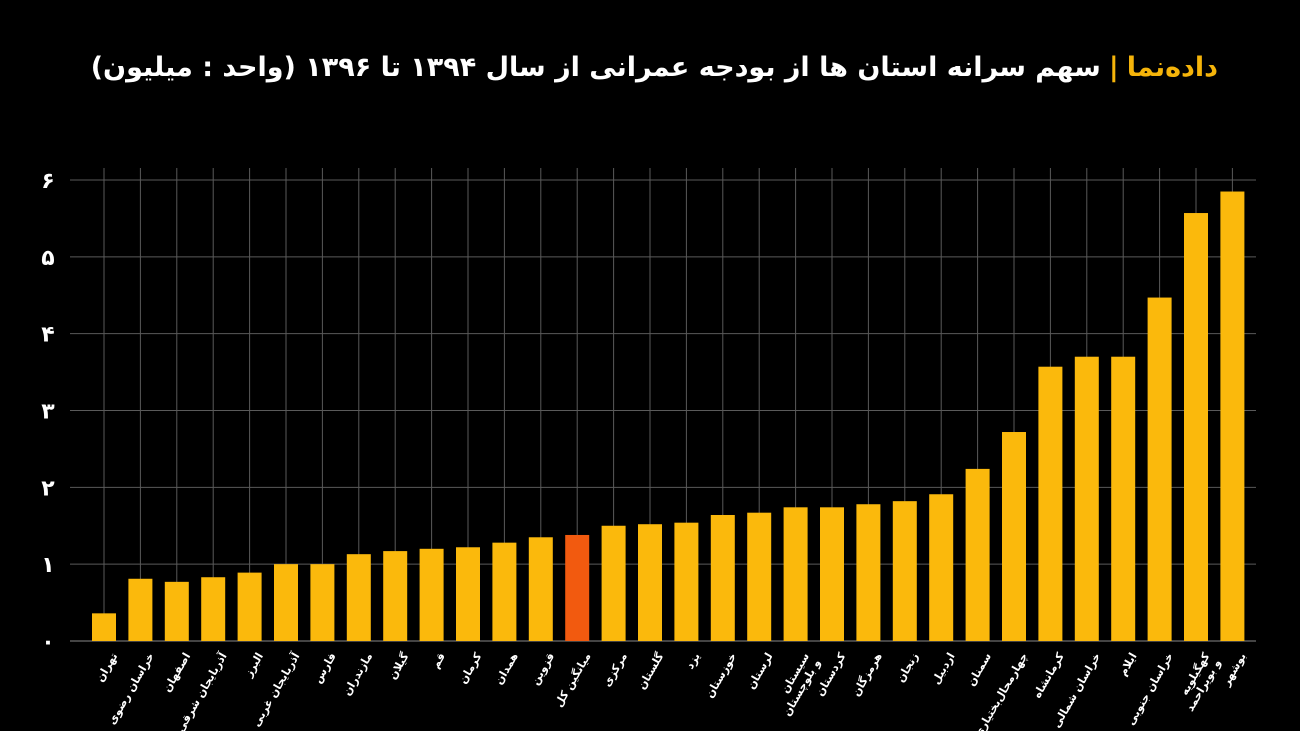  Describe the element at coordinates (693, 661) in the screenshot. I see `x-tick-label: یزد` at that location.